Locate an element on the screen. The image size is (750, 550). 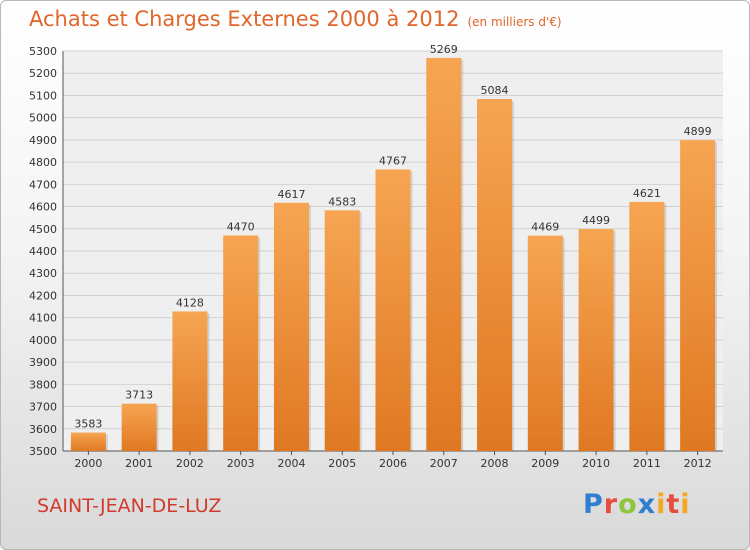
bar-value-label: 3583 is located at coordinates (88, 424).